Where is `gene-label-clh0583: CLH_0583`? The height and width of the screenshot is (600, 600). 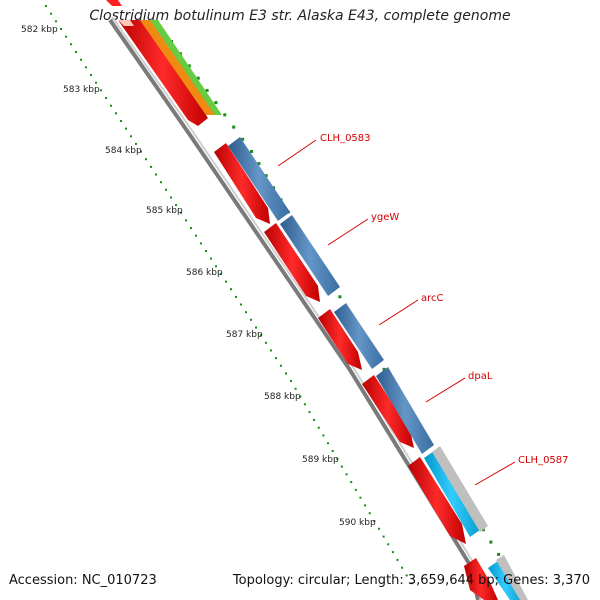 gene-label-clh0583: CLH_0583 is located at coordinates (345, 138).